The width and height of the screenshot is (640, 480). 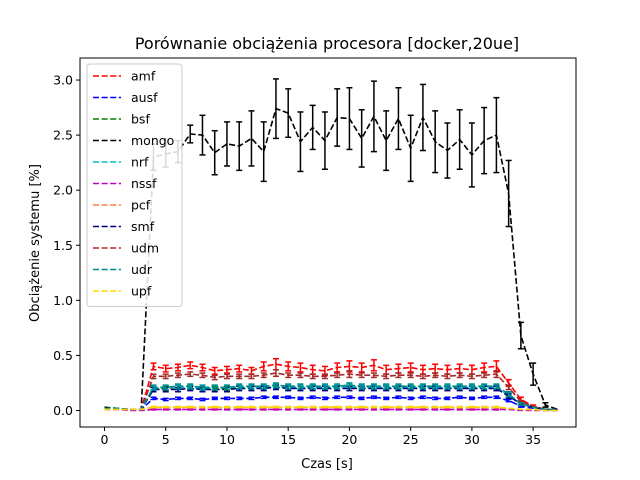 I want to click on series-udm, so click(x=331, y=389).